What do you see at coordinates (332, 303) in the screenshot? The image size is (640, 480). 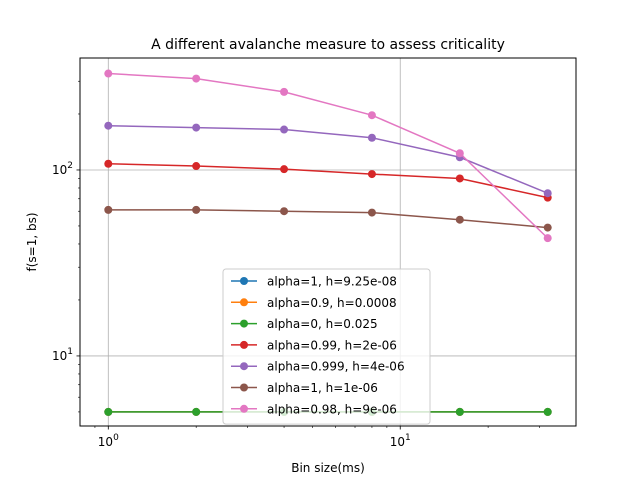 I see `legend-label: alpha=0.9, h=0.0008` at bounding box center [332, 303].